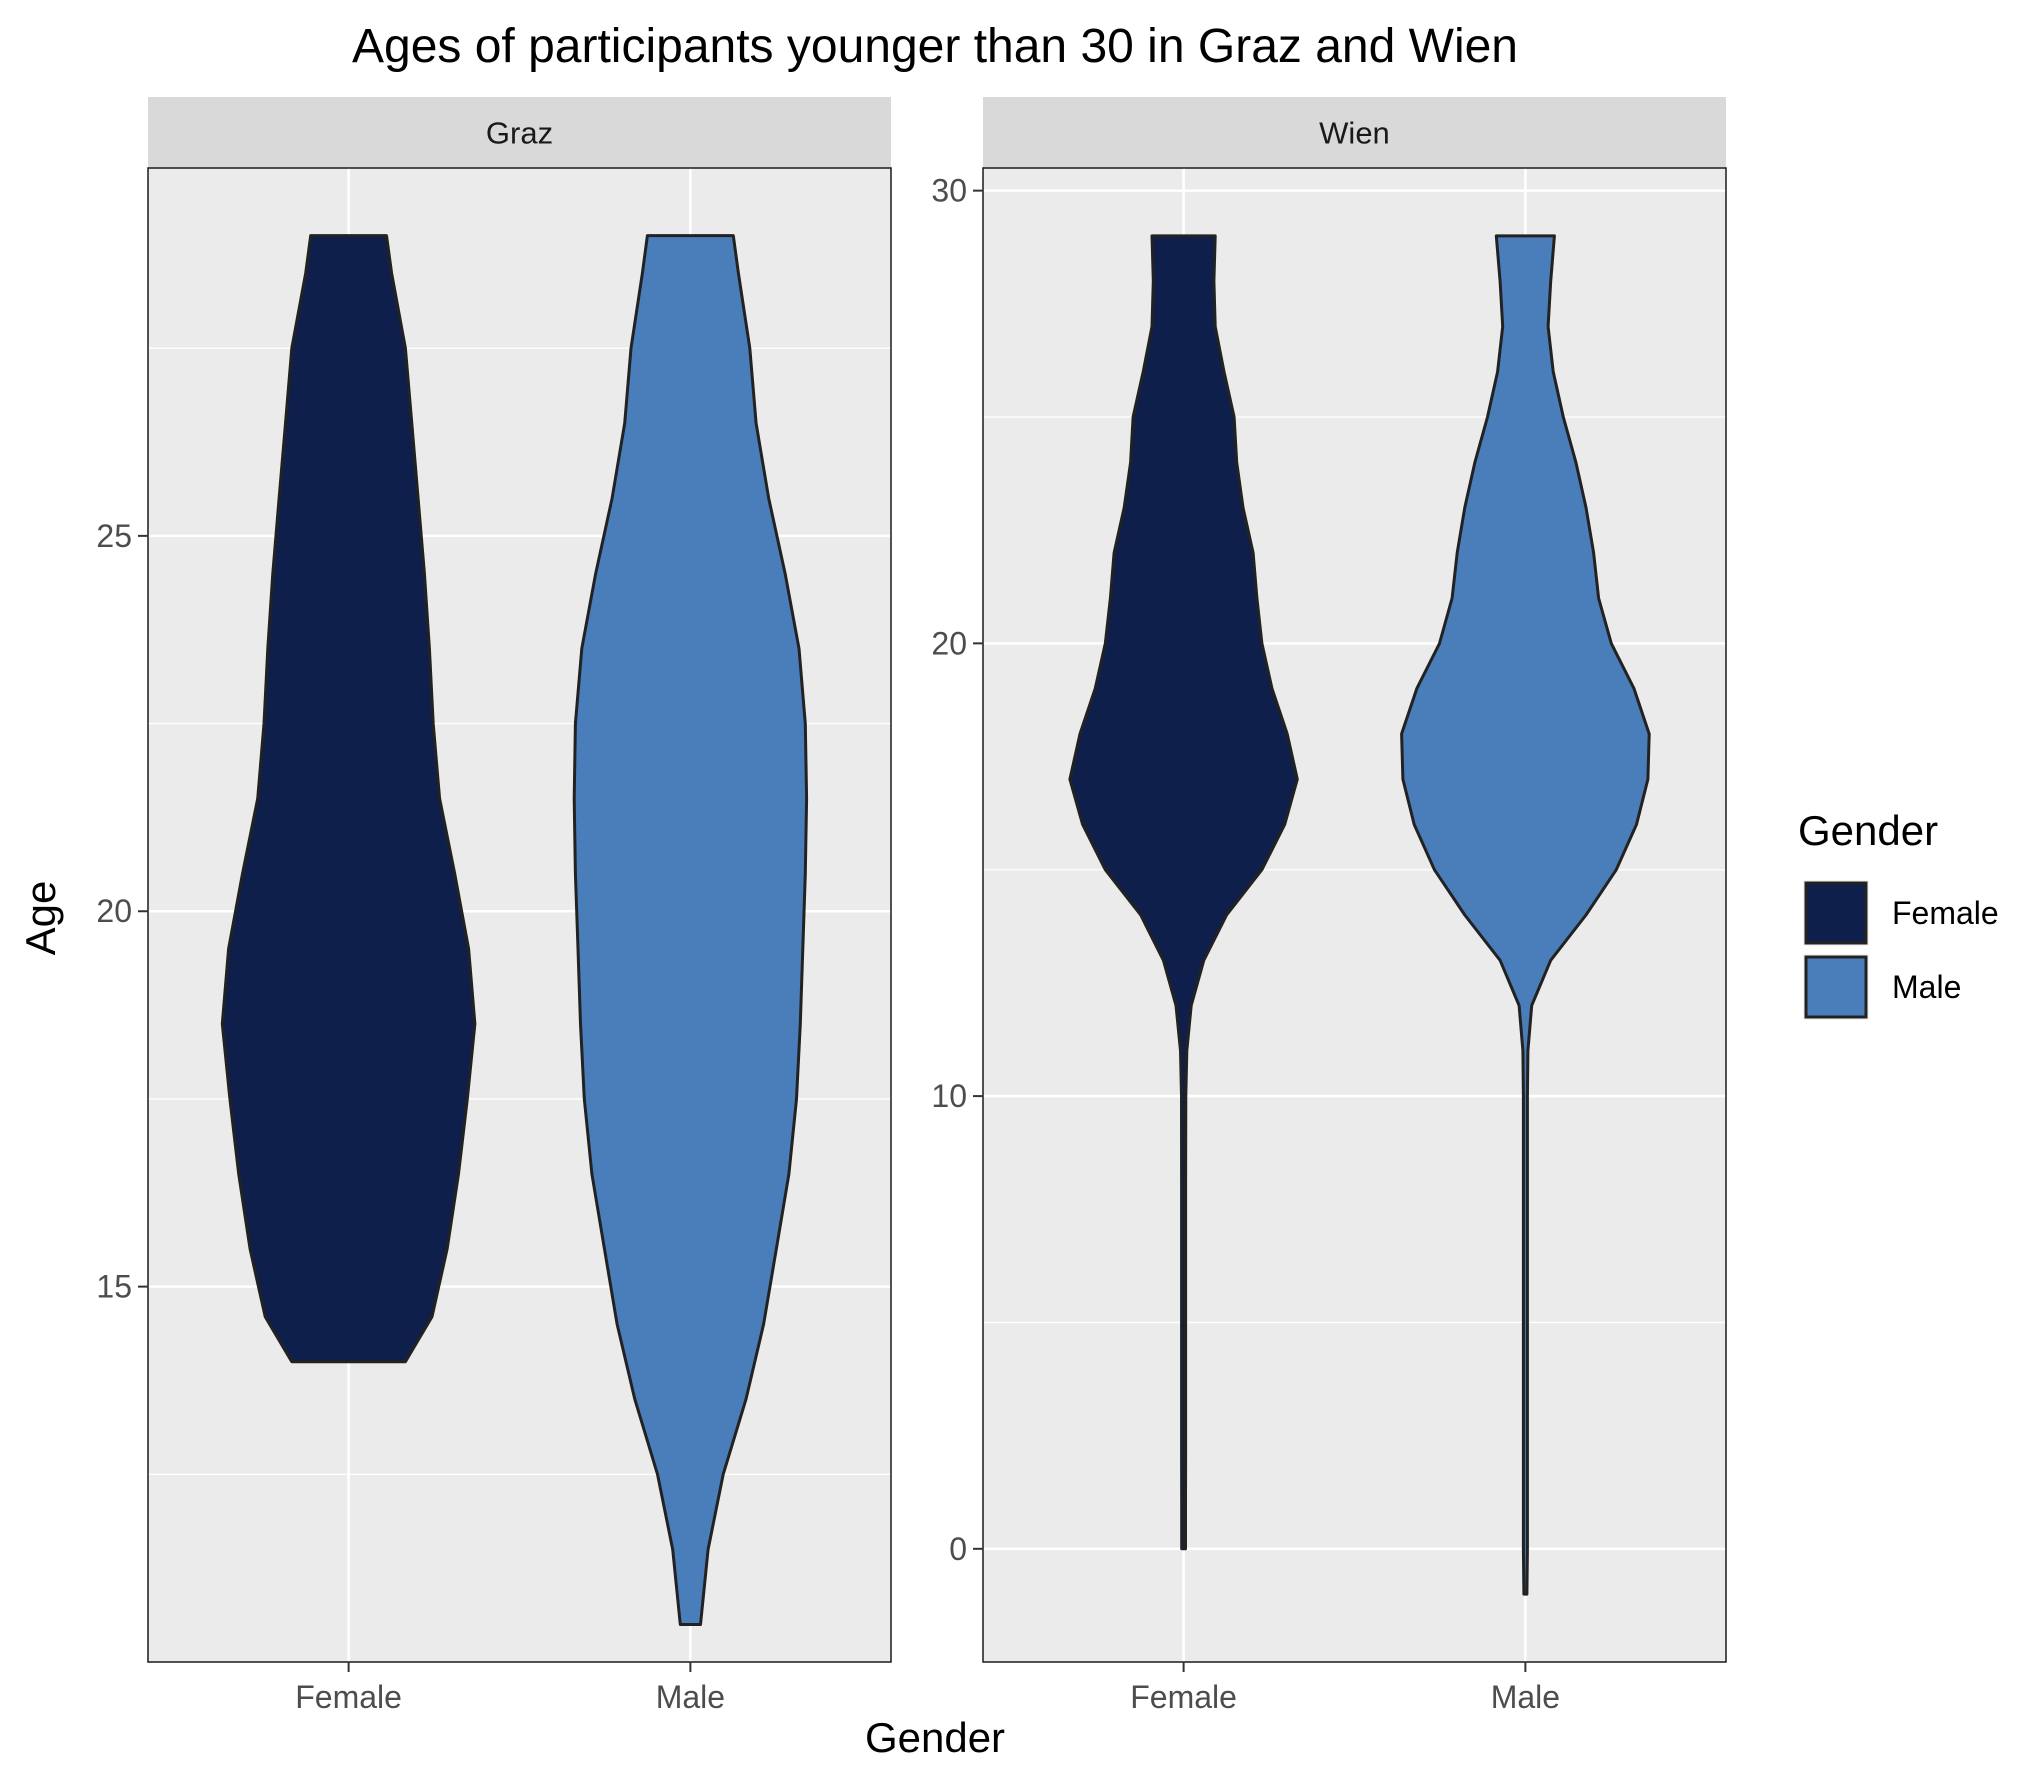  Describe the element at coordinates (114, 1287) in the screenshot. I see `y-tick-label: 15` at that location.